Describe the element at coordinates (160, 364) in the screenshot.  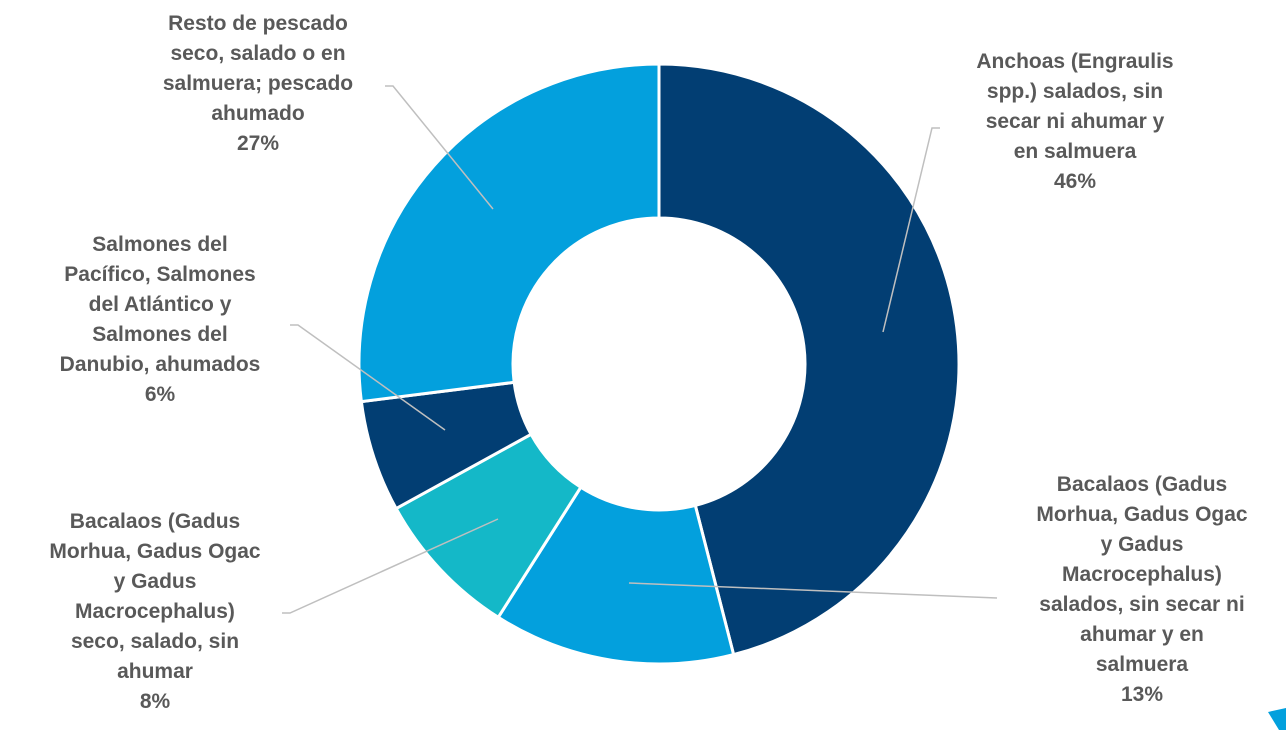
I see `slice-label-line: Danubio, ahumados` at that location.